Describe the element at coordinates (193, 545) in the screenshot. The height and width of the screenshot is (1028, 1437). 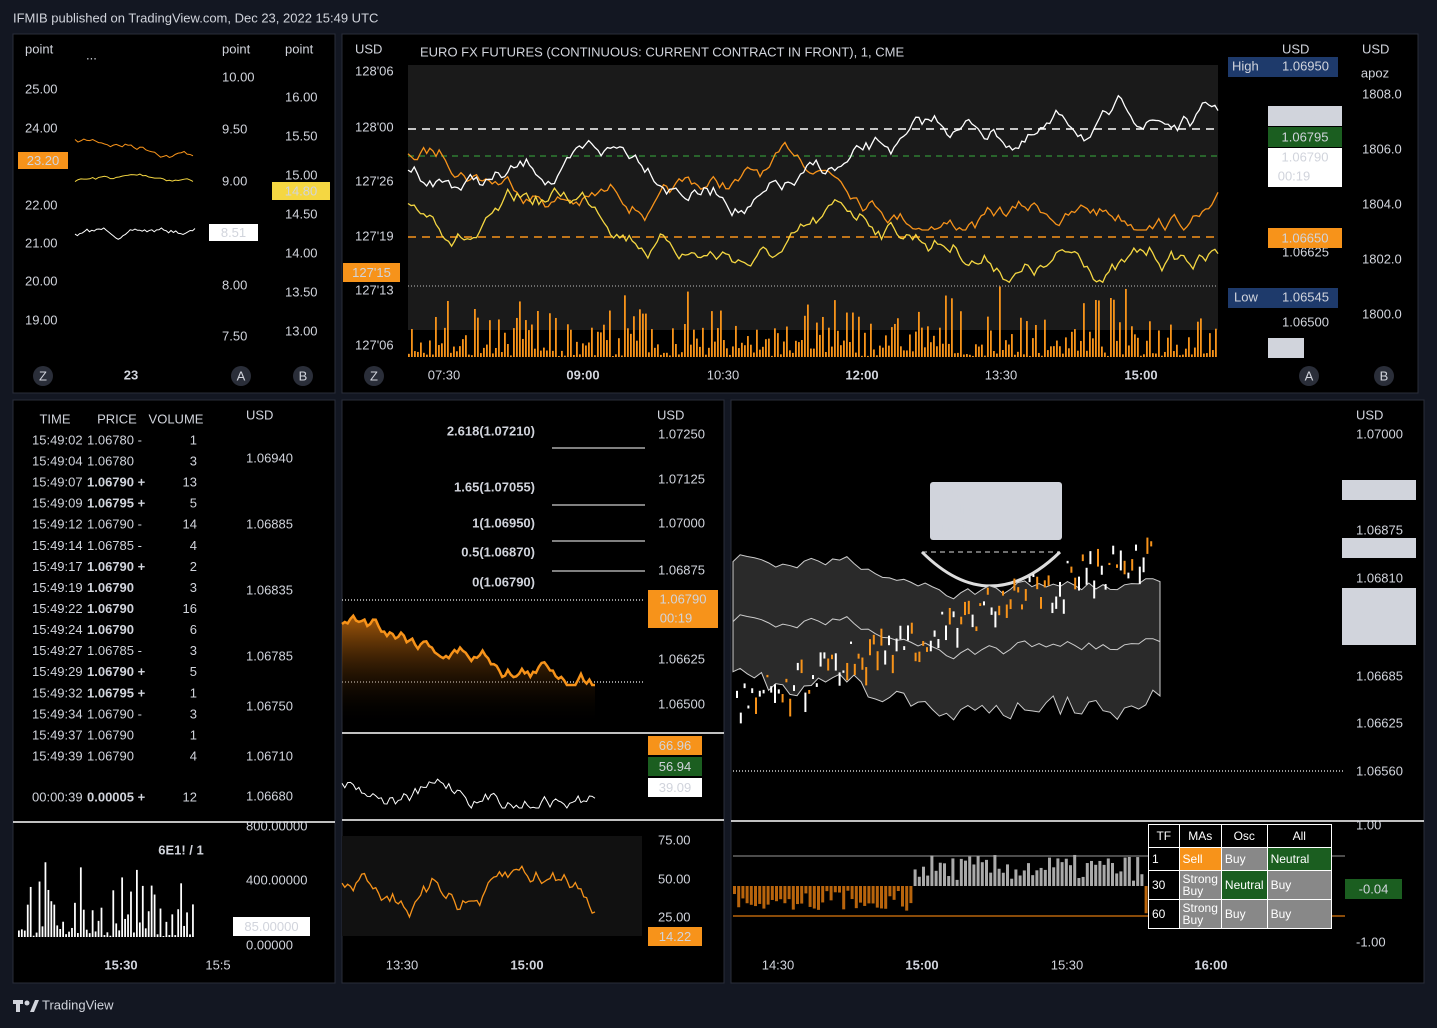
I see `trade-volume: 4` at that location.